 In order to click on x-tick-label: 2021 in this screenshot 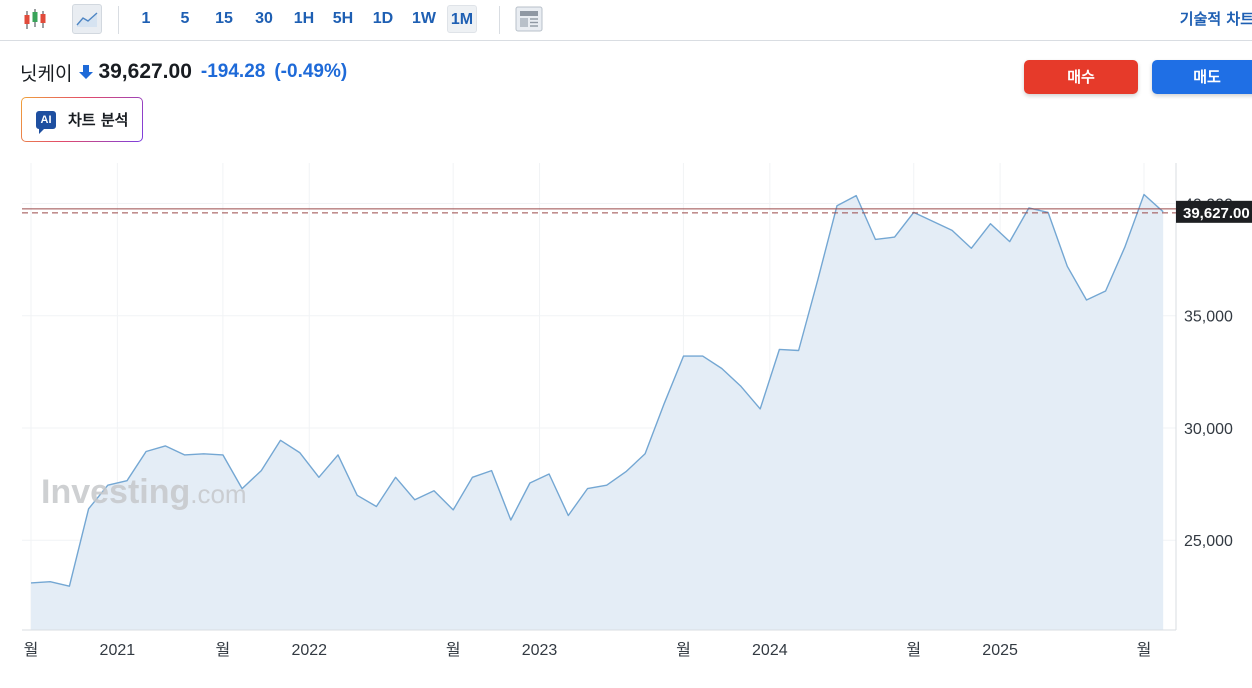, I will do `click(118, 650)`.